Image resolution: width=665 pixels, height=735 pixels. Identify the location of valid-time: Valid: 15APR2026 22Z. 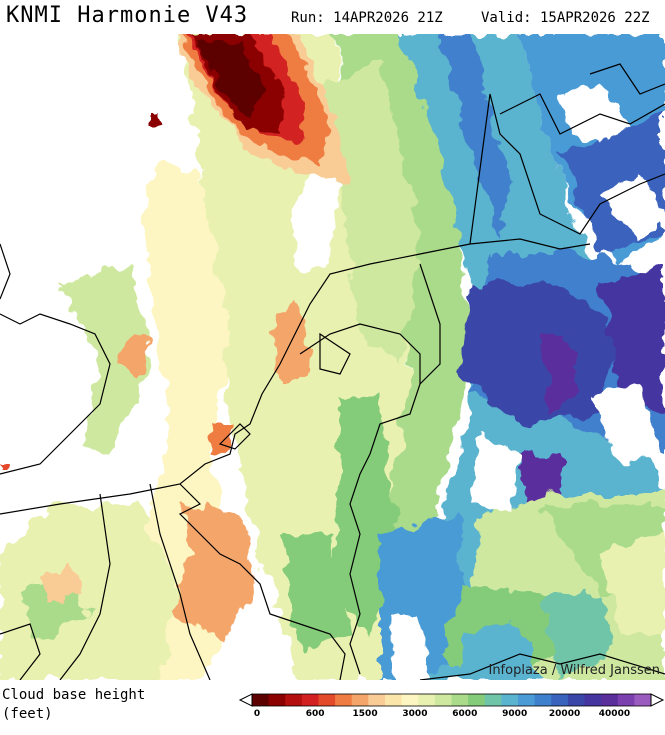
(565, 18).